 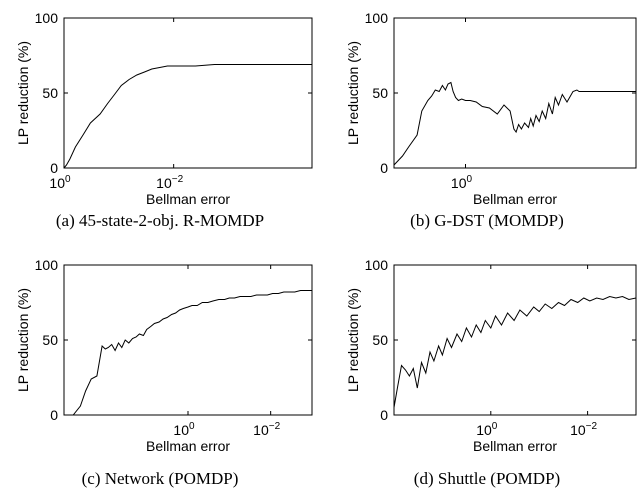 I want to click on panel-caption: (b) G-DST (MOMDP), so click(x=487, y=220).